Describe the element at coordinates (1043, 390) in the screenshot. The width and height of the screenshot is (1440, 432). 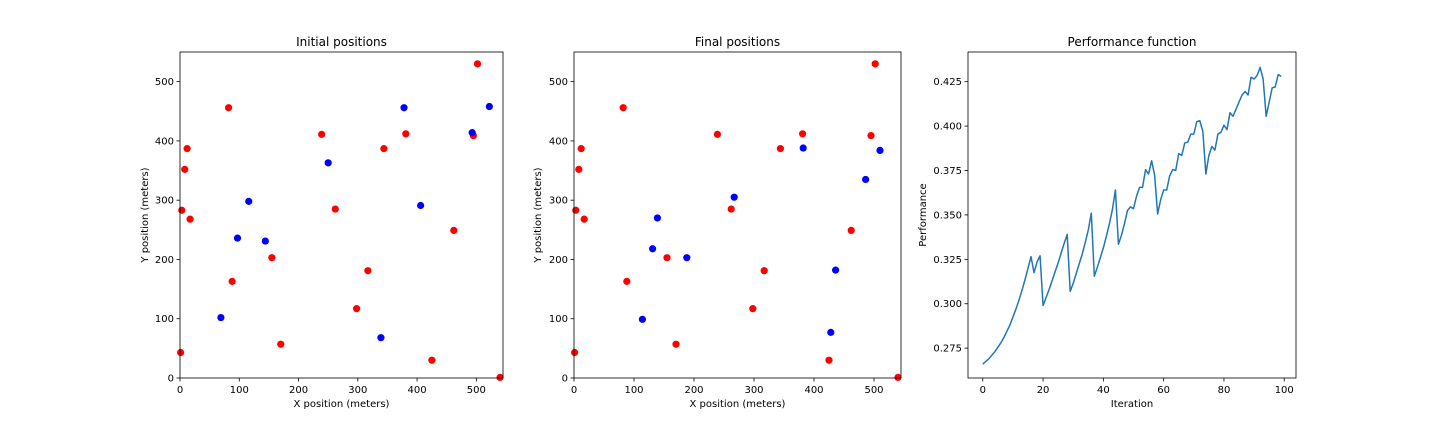
I see `x-tick-label: 20` at that location.